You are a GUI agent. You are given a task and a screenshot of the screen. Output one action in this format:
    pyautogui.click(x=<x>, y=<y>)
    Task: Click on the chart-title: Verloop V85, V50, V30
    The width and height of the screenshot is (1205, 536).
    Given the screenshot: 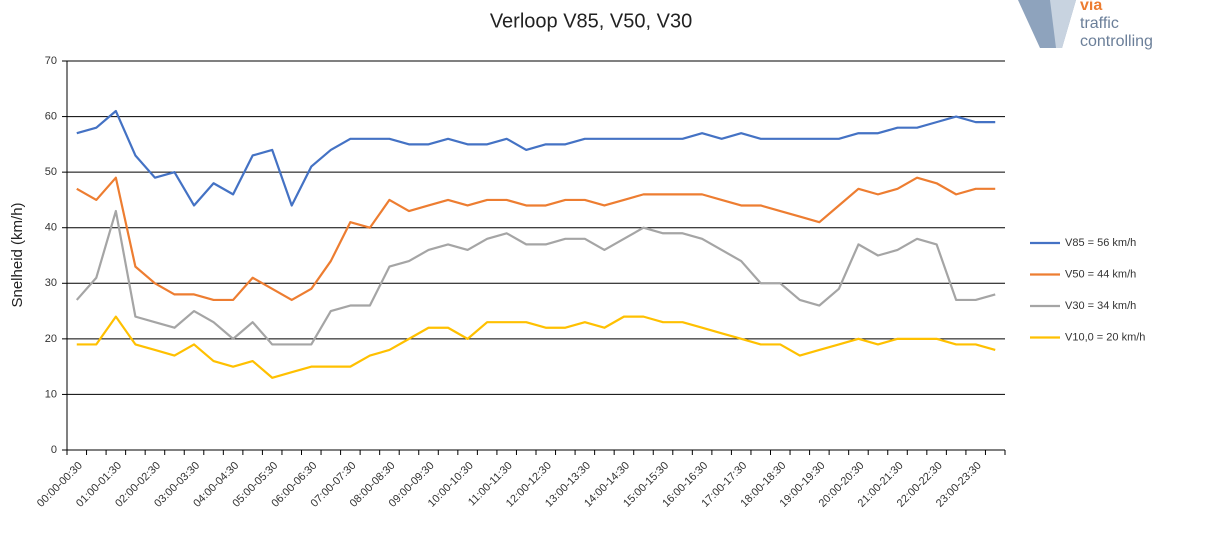 What is the action you would take?
    pyautogui.click(x=591, y=21)
    